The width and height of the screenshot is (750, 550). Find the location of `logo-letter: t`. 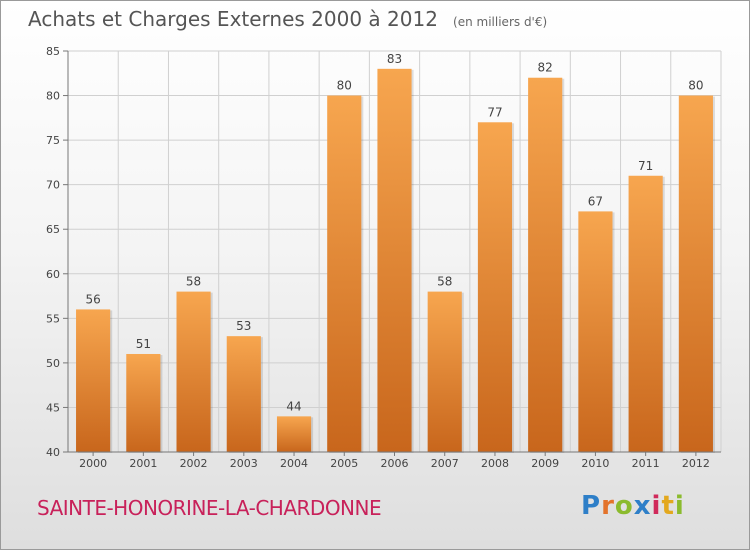

logo-letter: t is located at coordinates (668, 506).